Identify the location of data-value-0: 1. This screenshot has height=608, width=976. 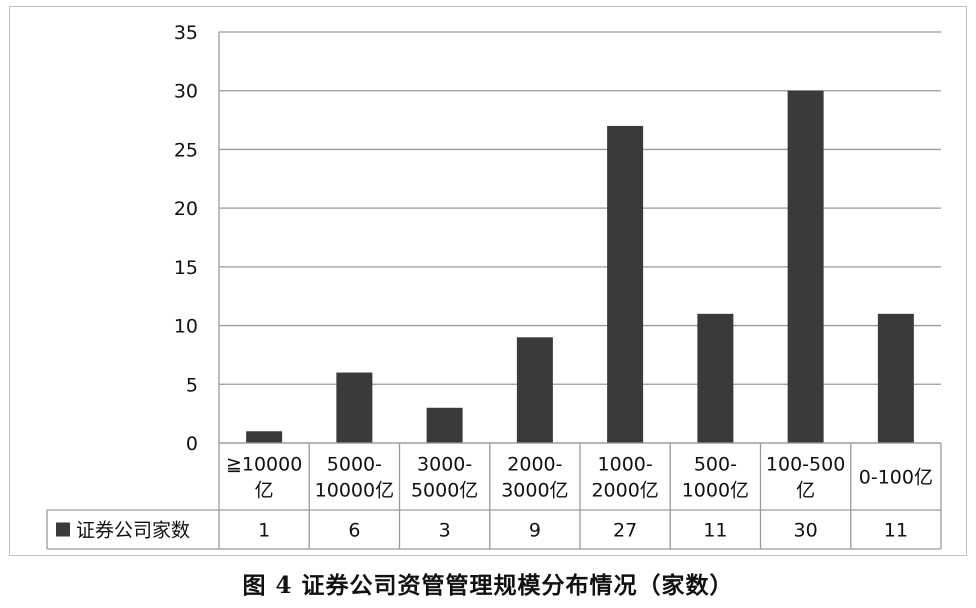
(264, 531).